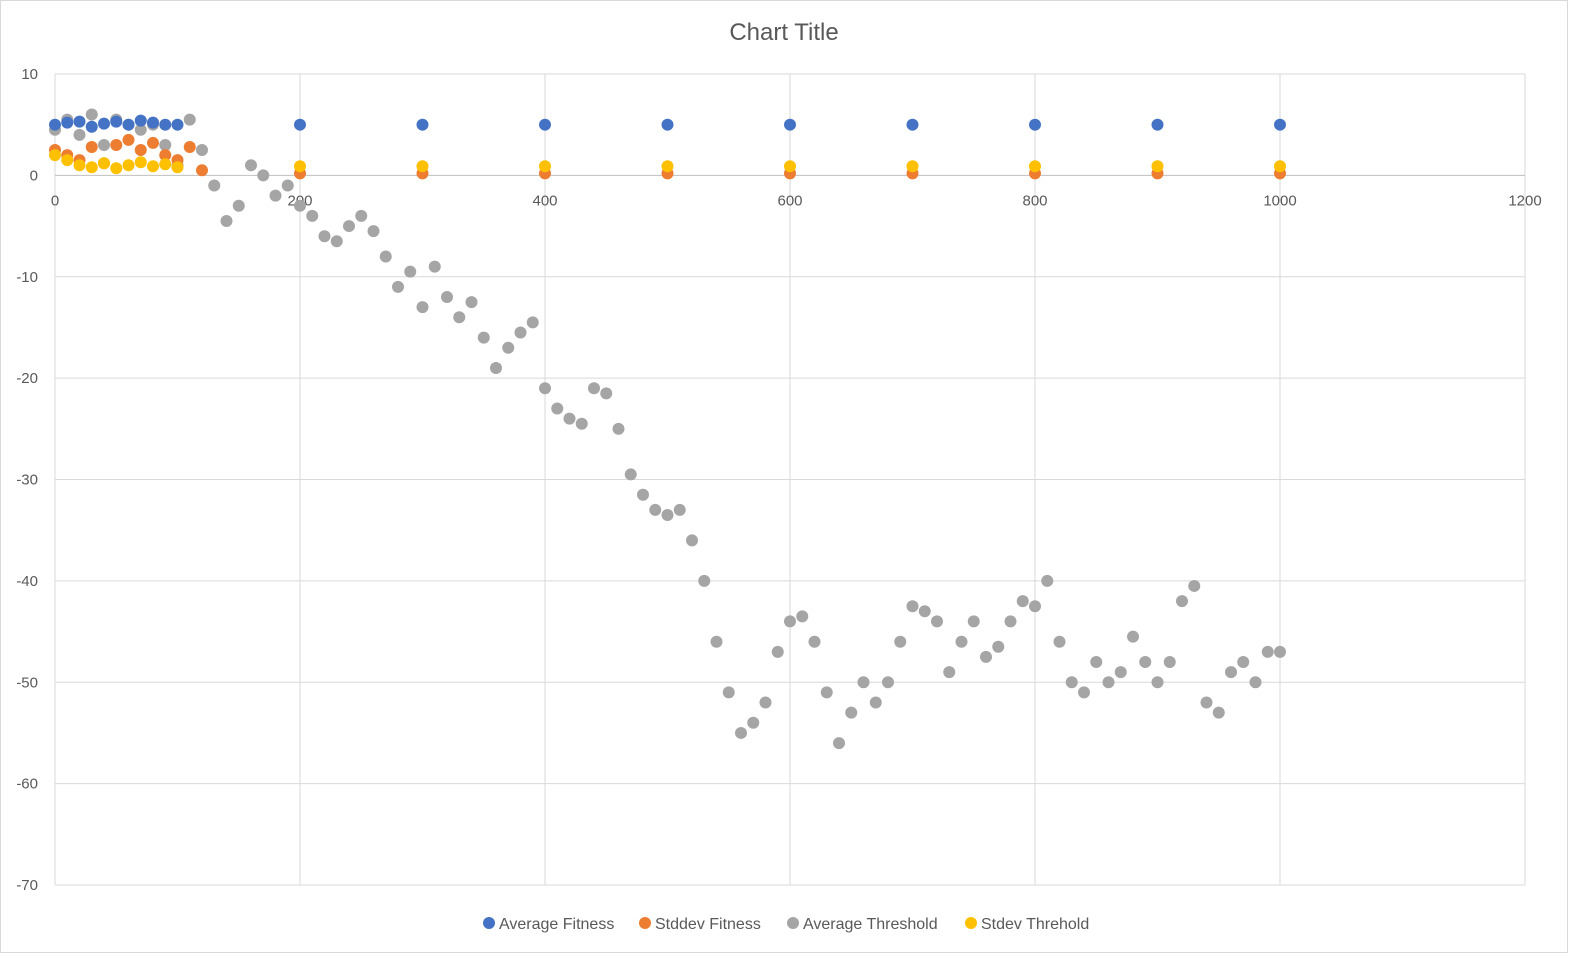 The image size is (1570, 958). What do you see at coordinates (29, 74) in the screenshot?
I see `y-tick-label: 10` at bounding box center [29, 74].